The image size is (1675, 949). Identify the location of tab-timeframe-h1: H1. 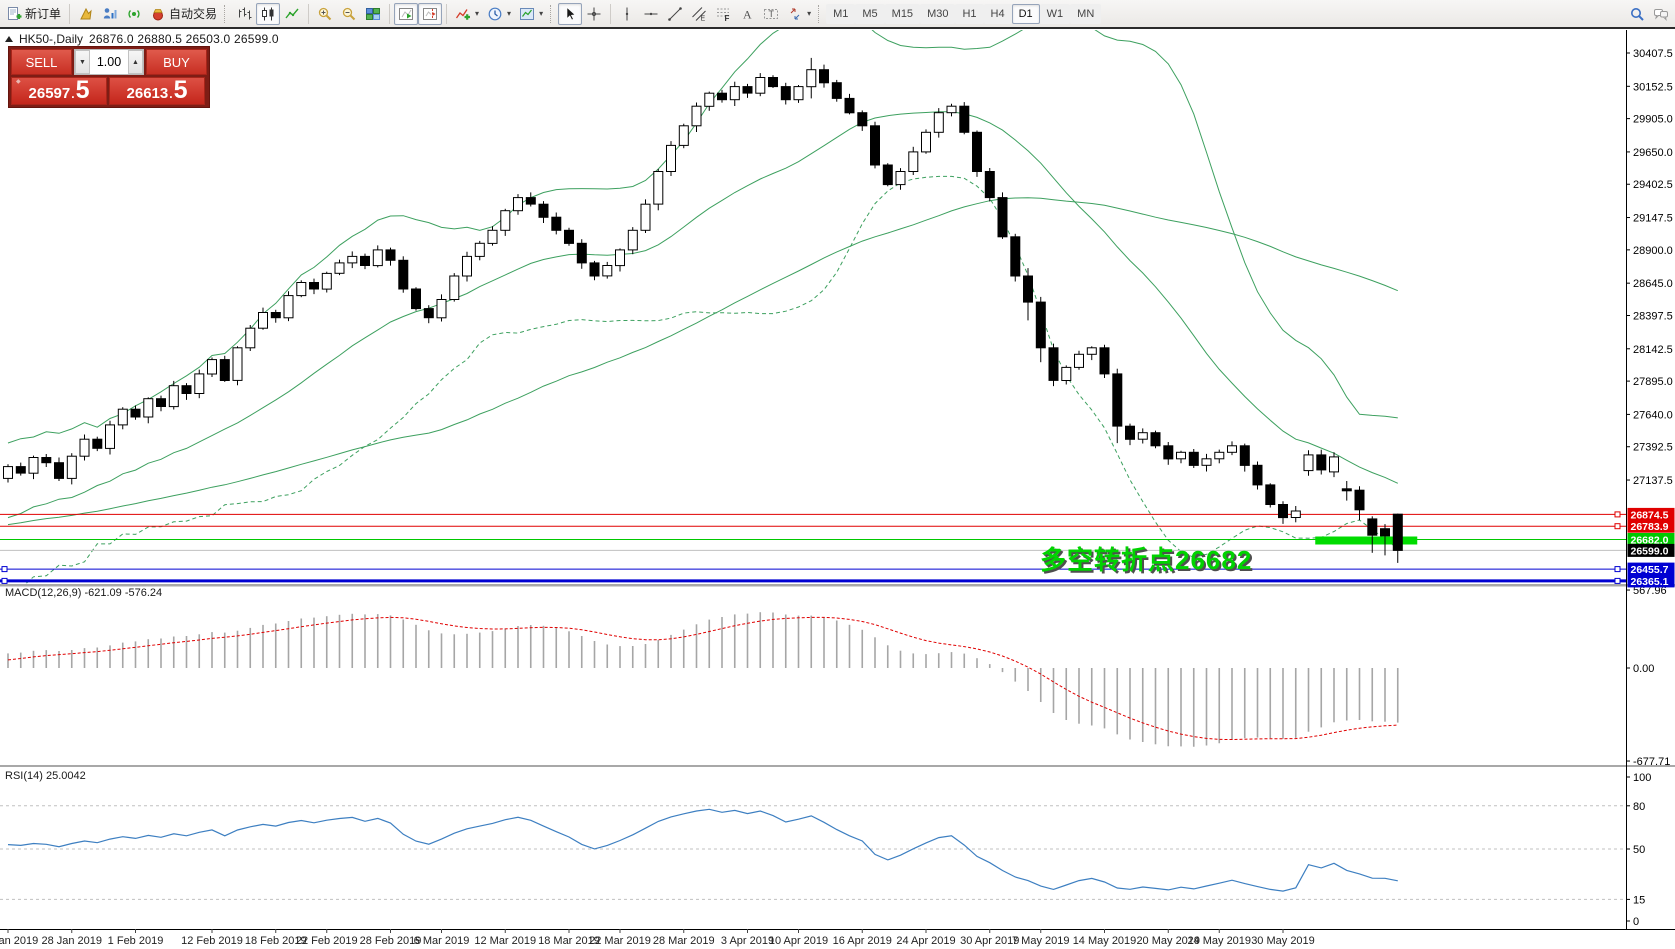
(969, 13).